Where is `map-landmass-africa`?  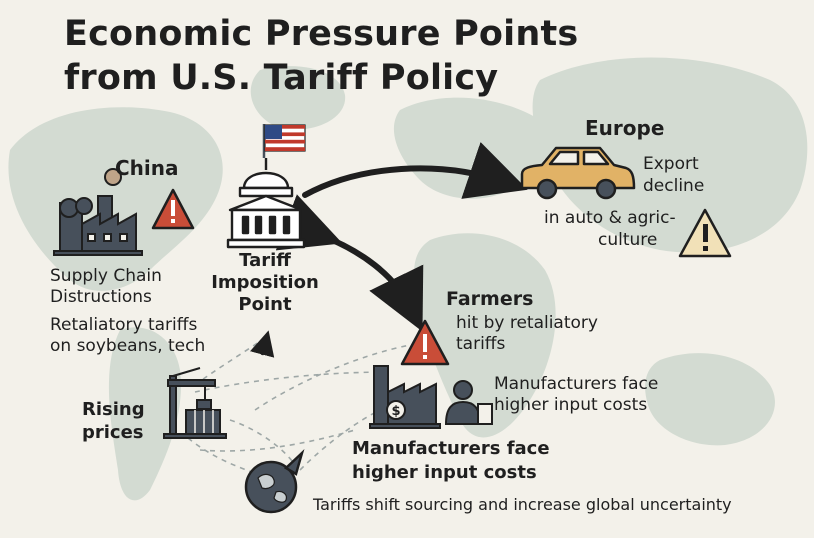 map-landmass-africa is located at coordinates (484, 335).